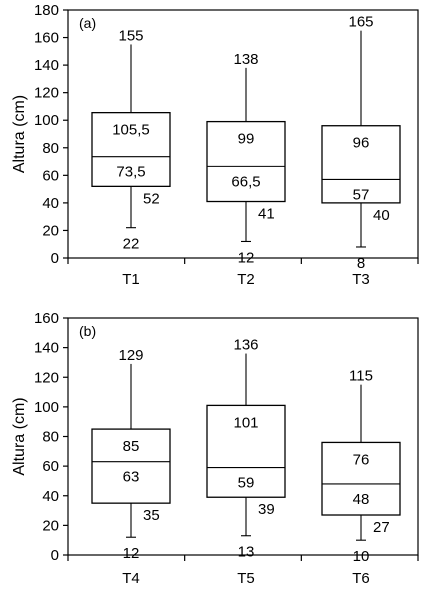  What do you see at coordinates (361, 556) in the screenshot?
I see `min-label: 10` at bounding box center [361, 556].